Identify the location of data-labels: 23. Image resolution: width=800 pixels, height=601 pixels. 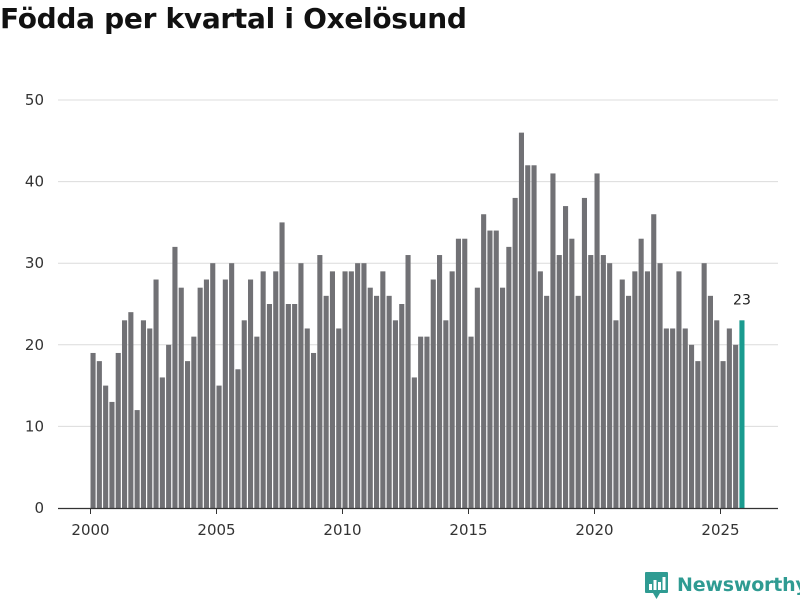
(742, 300).